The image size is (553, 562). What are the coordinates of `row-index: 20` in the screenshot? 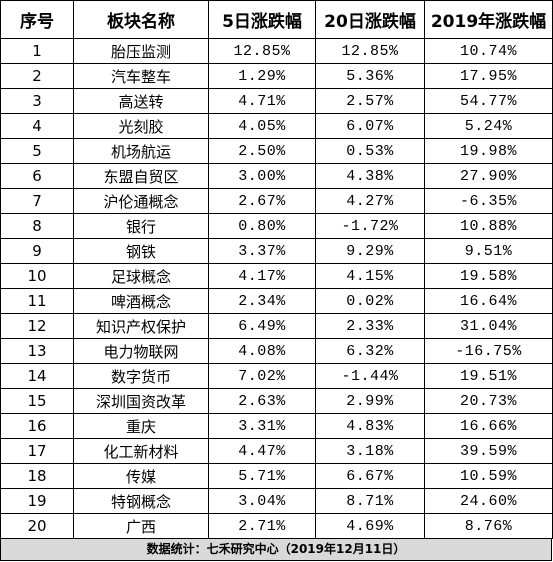 It's located at (37, 526).